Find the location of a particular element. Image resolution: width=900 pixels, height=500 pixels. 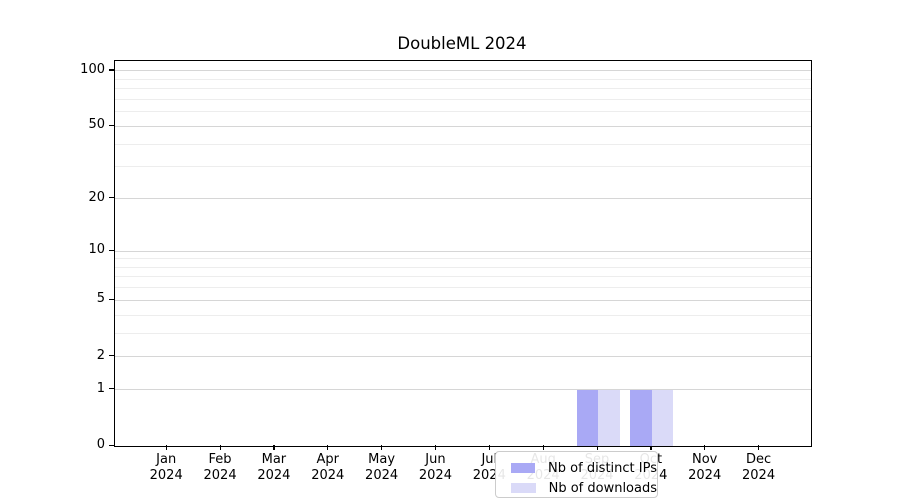

bar-distinct-ips-sep is located at coordinates (587, 417).